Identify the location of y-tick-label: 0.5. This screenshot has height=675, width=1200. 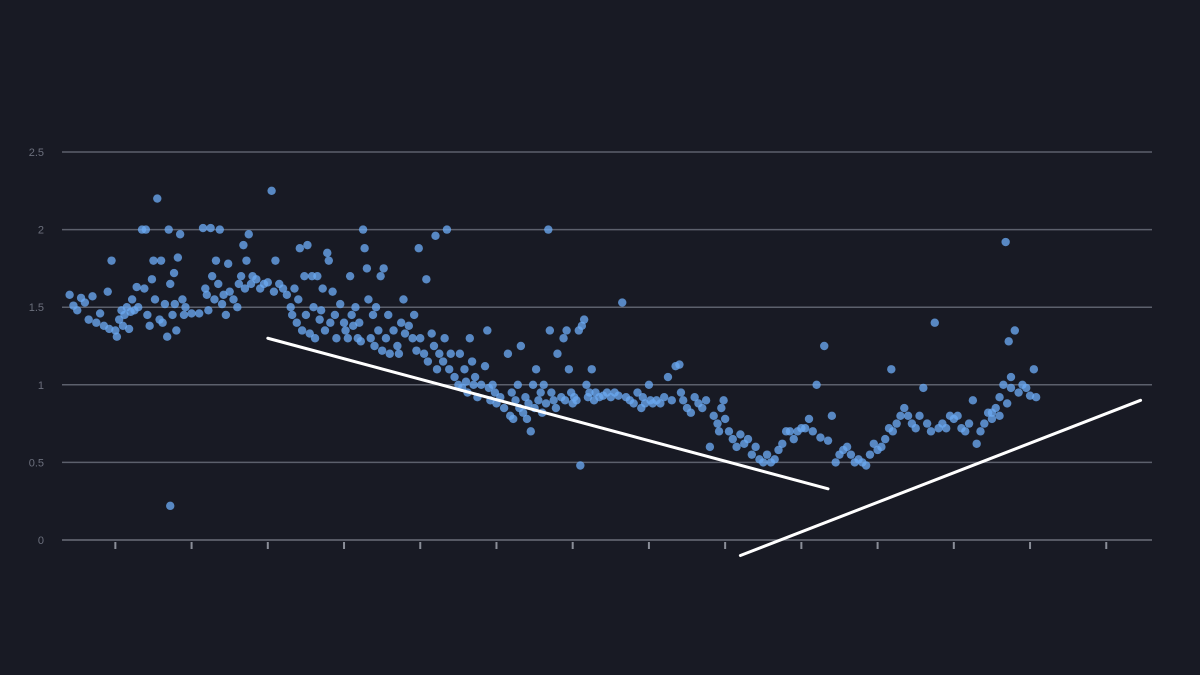
(36, 463).